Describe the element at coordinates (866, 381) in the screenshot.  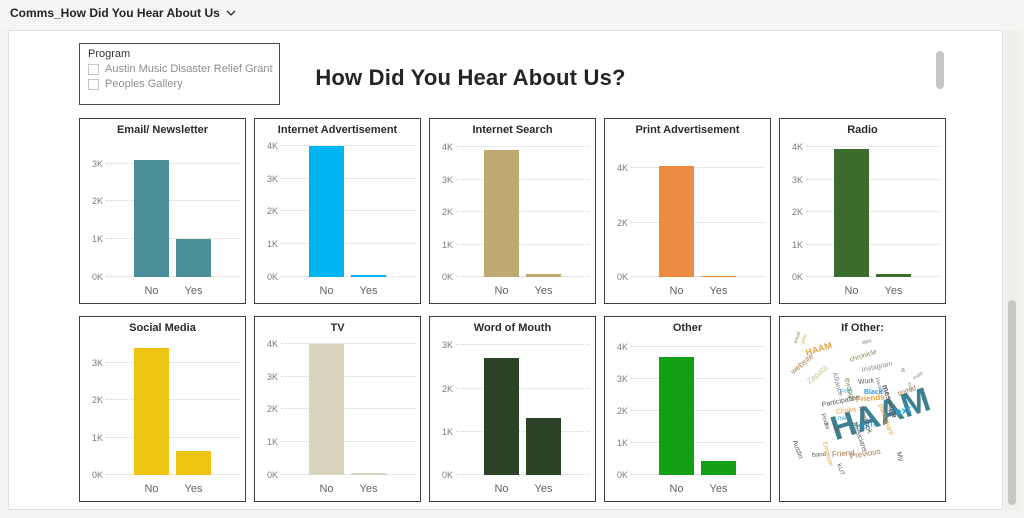
I see `word-cloud-word: Work` at that location.